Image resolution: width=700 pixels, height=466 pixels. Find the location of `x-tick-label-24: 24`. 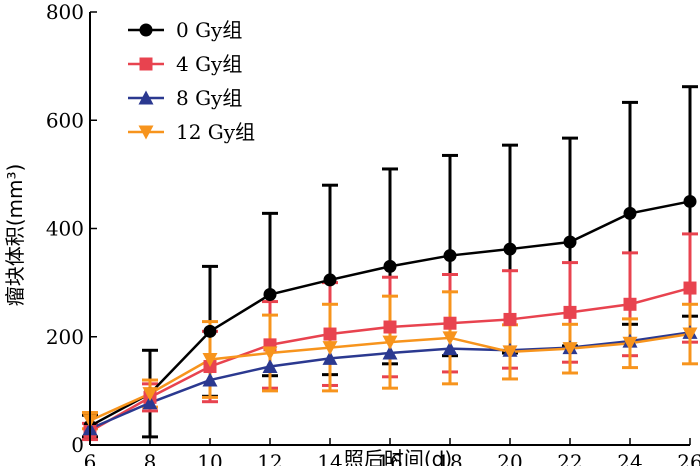

x-tick-label-24: 24 is located at coordinates (629, 458).